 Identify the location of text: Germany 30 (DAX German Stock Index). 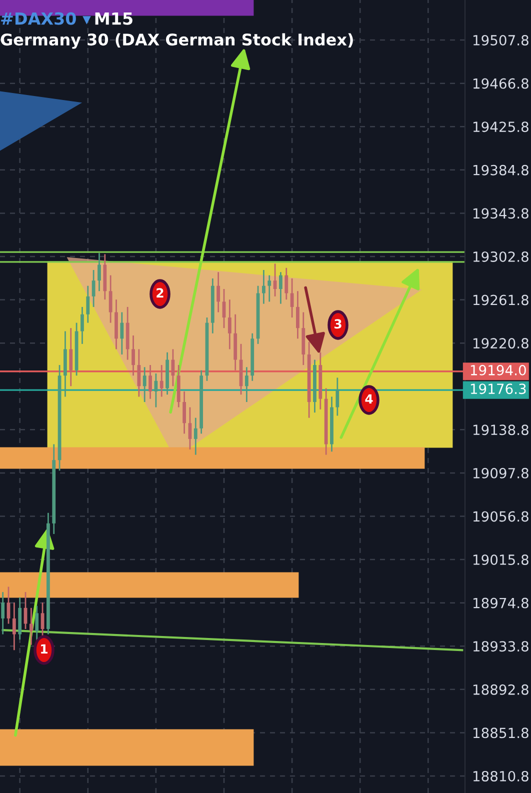
(176, 41).